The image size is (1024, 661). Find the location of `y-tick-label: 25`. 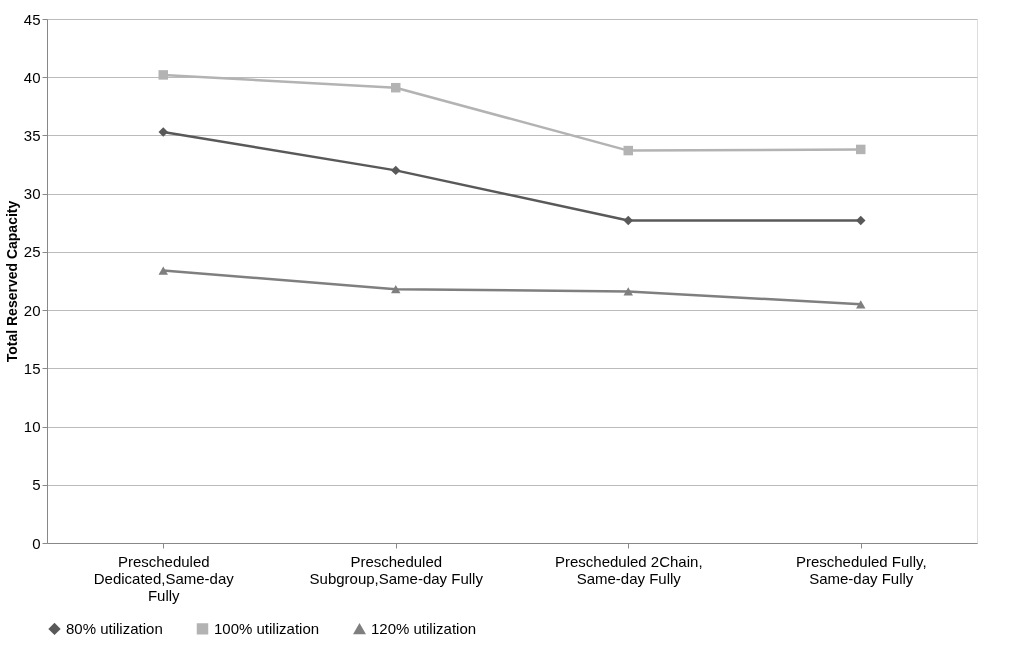

y-tick-label: 25 is located at coordinates (32, 252).